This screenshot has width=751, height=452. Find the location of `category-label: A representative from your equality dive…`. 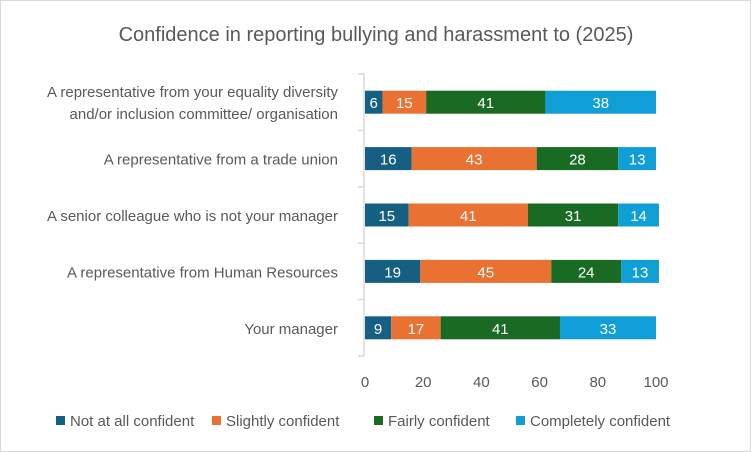

category-label: A representative from your equality dive… is located at coordinates (192, 92).